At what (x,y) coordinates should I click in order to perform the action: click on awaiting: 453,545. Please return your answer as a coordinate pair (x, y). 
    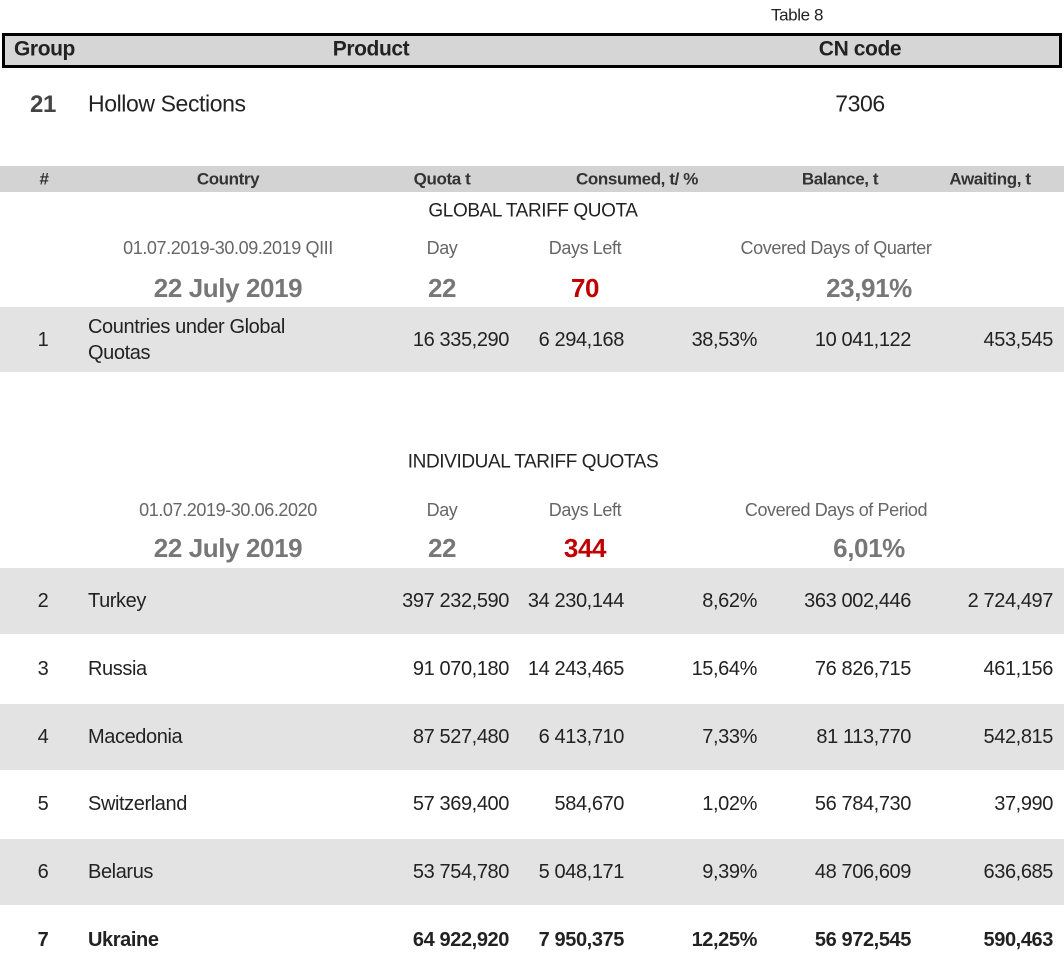
    Looking at the image, I should click on (1018, 340).